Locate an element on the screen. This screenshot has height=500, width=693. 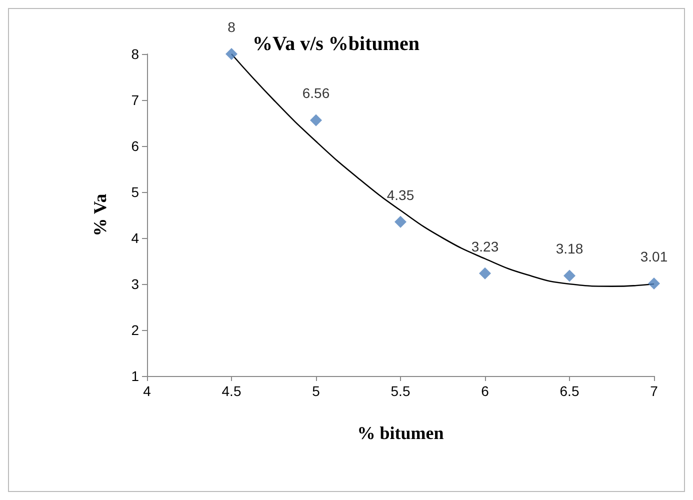
y-axis-title: % Va is located at coordinates (100, 215).